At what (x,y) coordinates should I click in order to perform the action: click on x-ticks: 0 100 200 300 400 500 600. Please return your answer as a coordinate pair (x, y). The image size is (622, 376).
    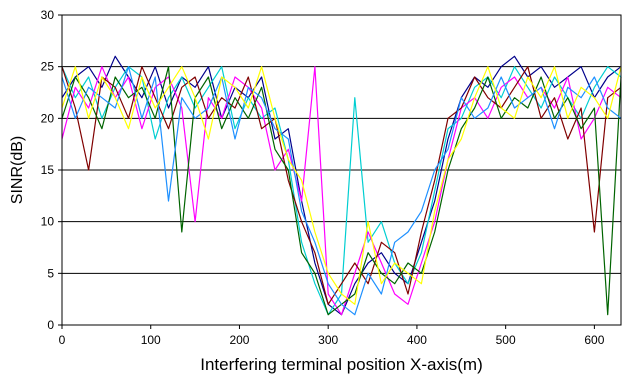
    Looking at the image, I should click on (332, 336).